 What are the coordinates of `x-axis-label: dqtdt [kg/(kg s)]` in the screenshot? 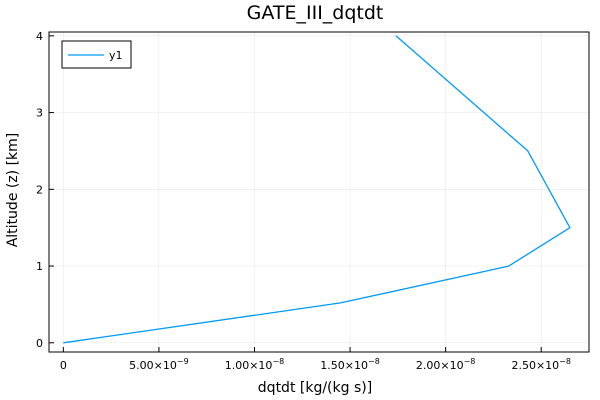 It's located at (315, 388).